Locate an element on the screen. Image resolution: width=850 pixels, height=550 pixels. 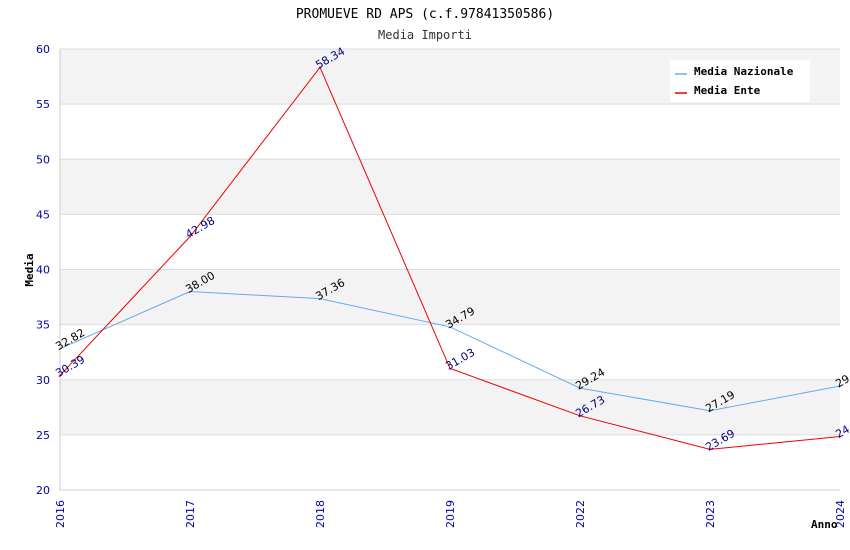
legend-label-media-ente: Media Ente is located at coordinates (727, 90).